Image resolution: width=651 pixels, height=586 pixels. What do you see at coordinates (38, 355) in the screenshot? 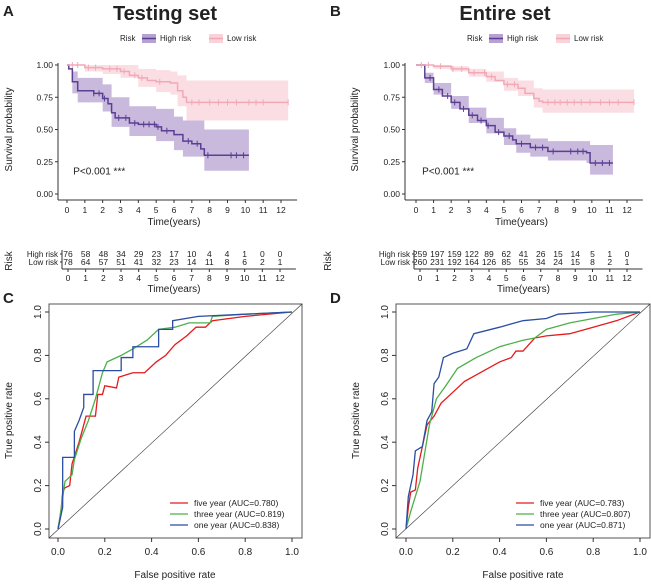
I see `y-tick-label: 0.8` at bounding box center [38, 355].